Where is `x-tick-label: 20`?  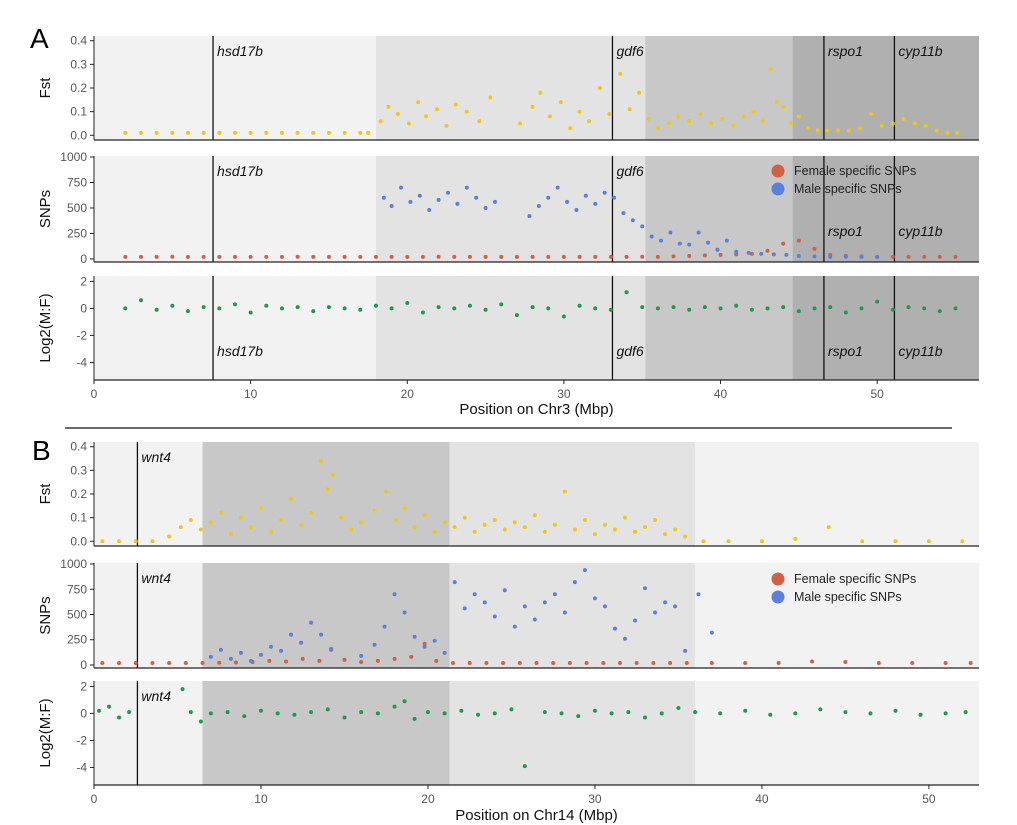
x-tick-label: 20 is located at coordinates (428, 799).